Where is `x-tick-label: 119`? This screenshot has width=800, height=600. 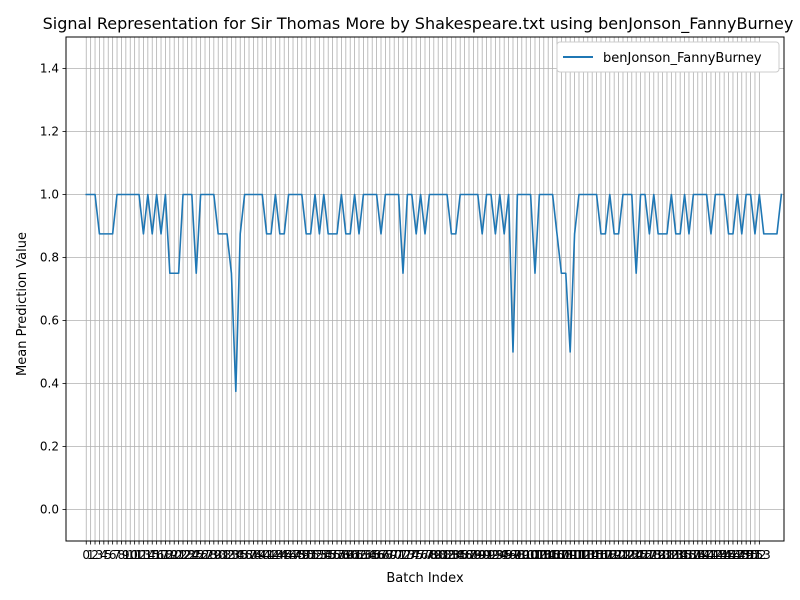 x-tick-label: 119 is located at coordinates (609, 555).